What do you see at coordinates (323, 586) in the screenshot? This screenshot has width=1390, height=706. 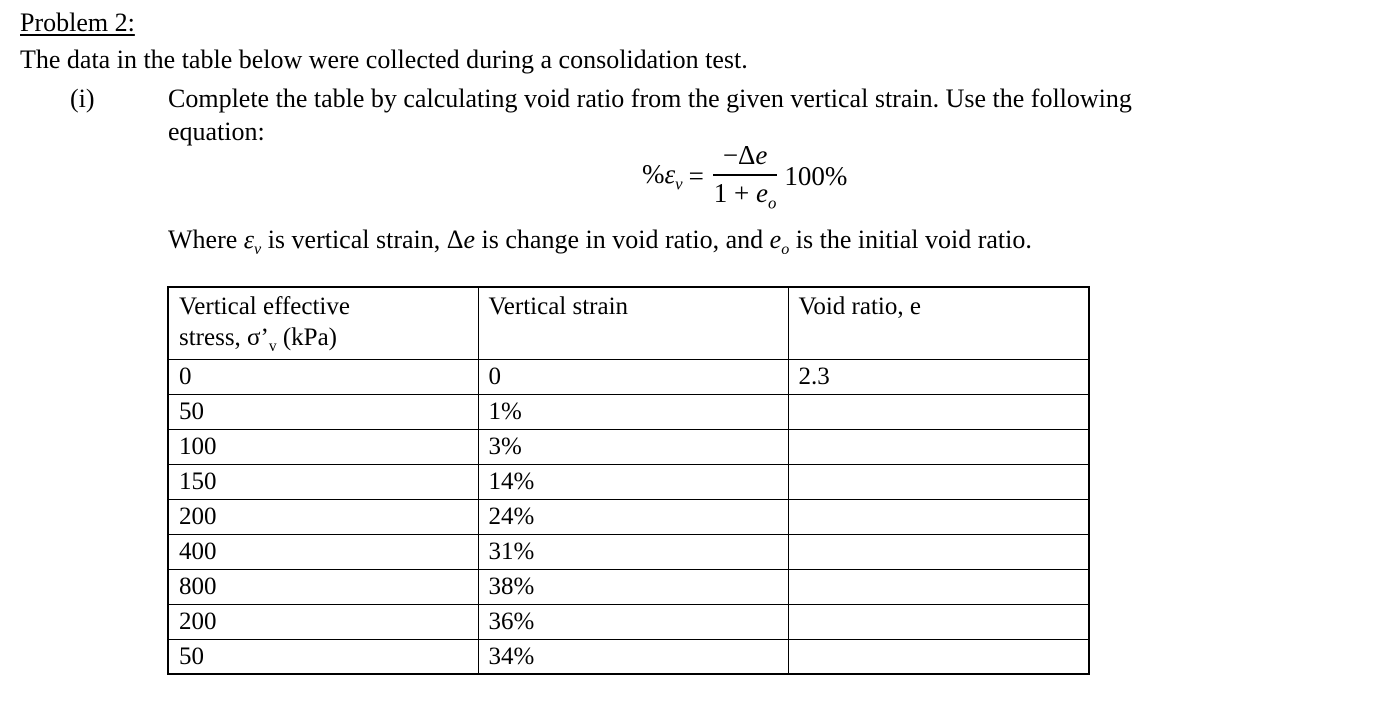 I see `cell-stress: 800` at bounding box center [323, 586].